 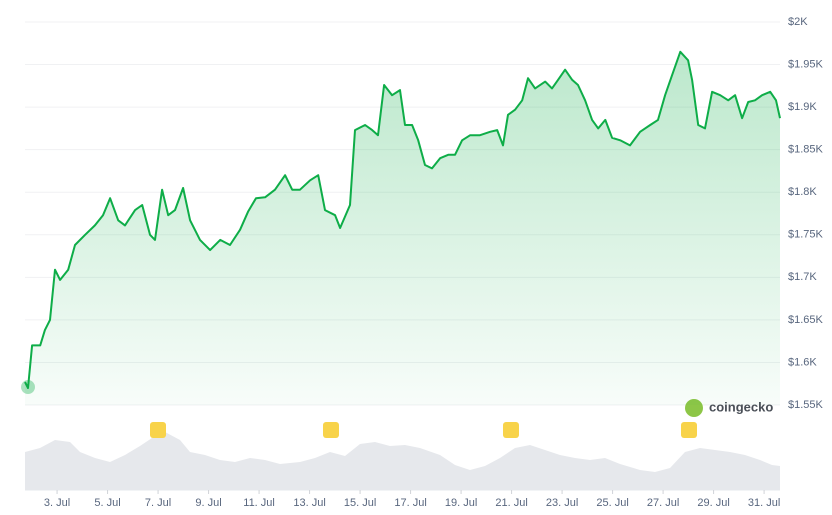 I want to click on y-tick-label: $1.8K, so click(x=802, y=192).